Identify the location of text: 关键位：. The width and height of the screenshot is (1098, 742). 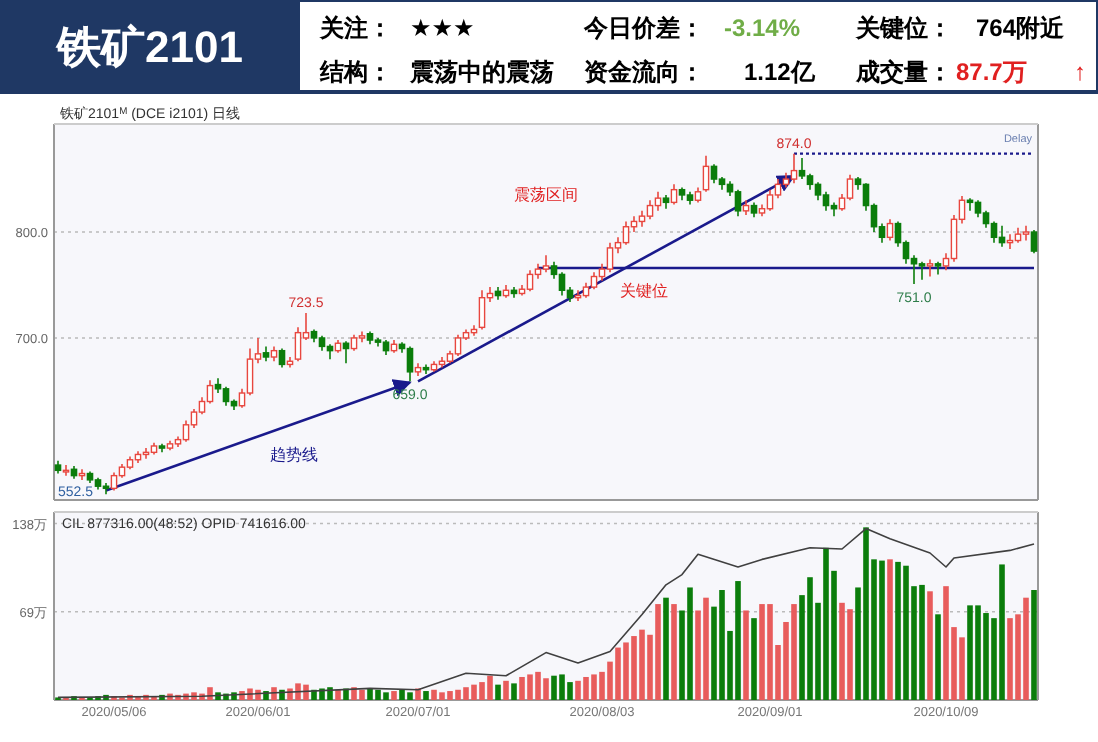
(903, 28).